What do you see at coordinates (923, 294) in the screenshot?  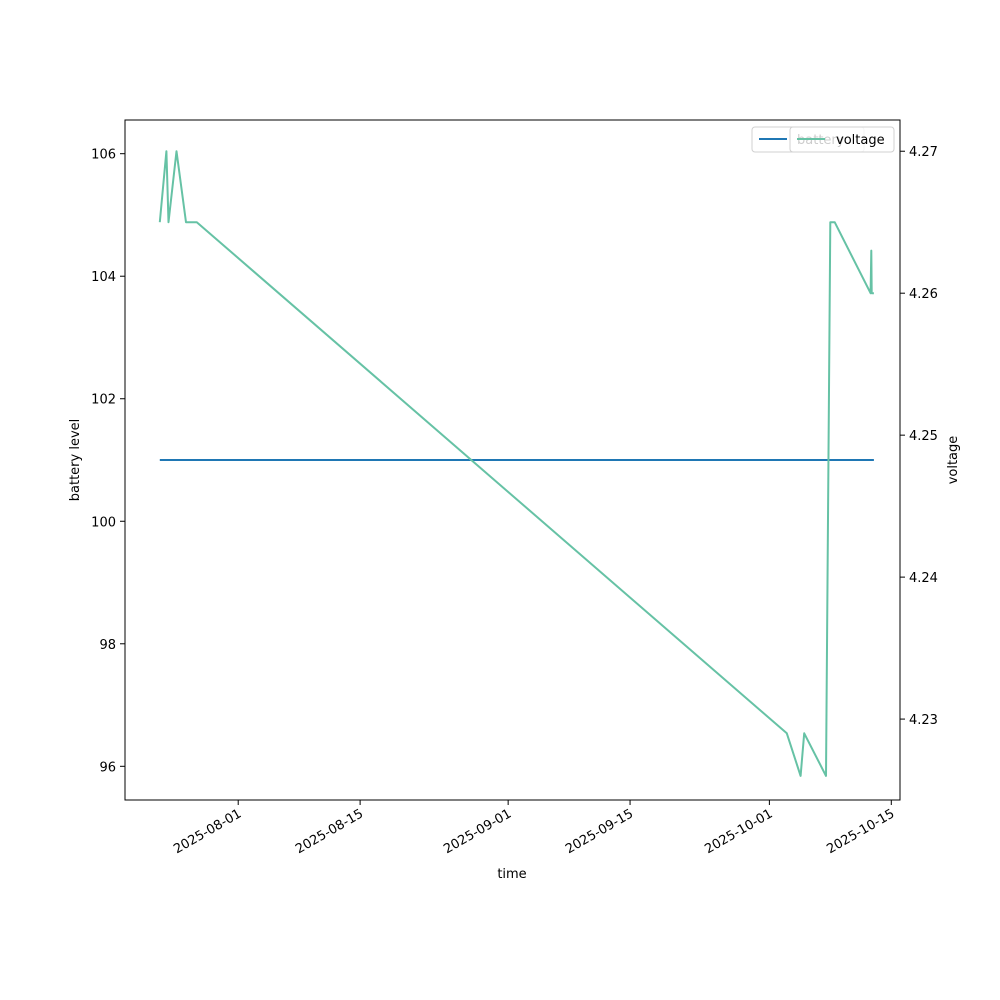 I see `y2-tick-label: 4.26` at bounding box center [923, 294].